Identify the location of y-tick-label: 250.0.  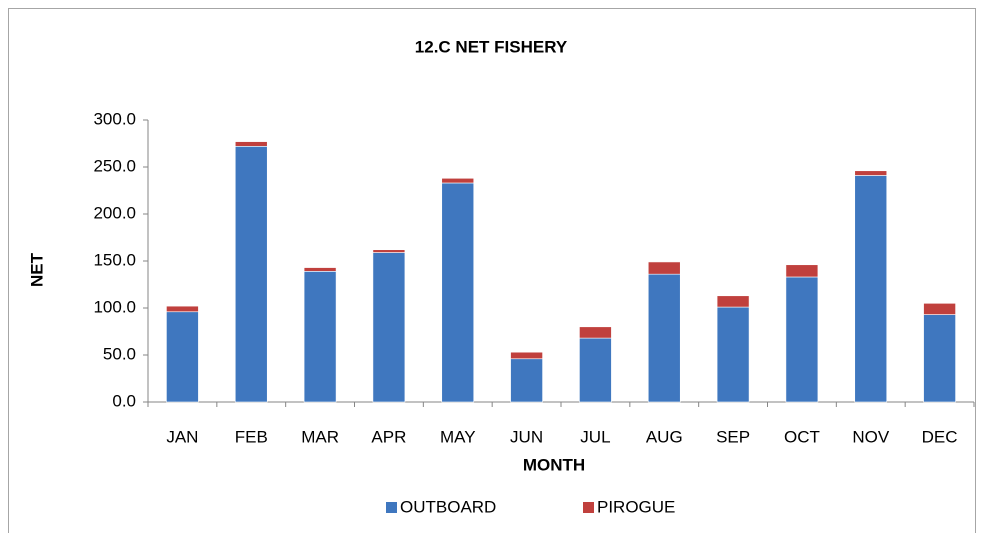
(114, 165).